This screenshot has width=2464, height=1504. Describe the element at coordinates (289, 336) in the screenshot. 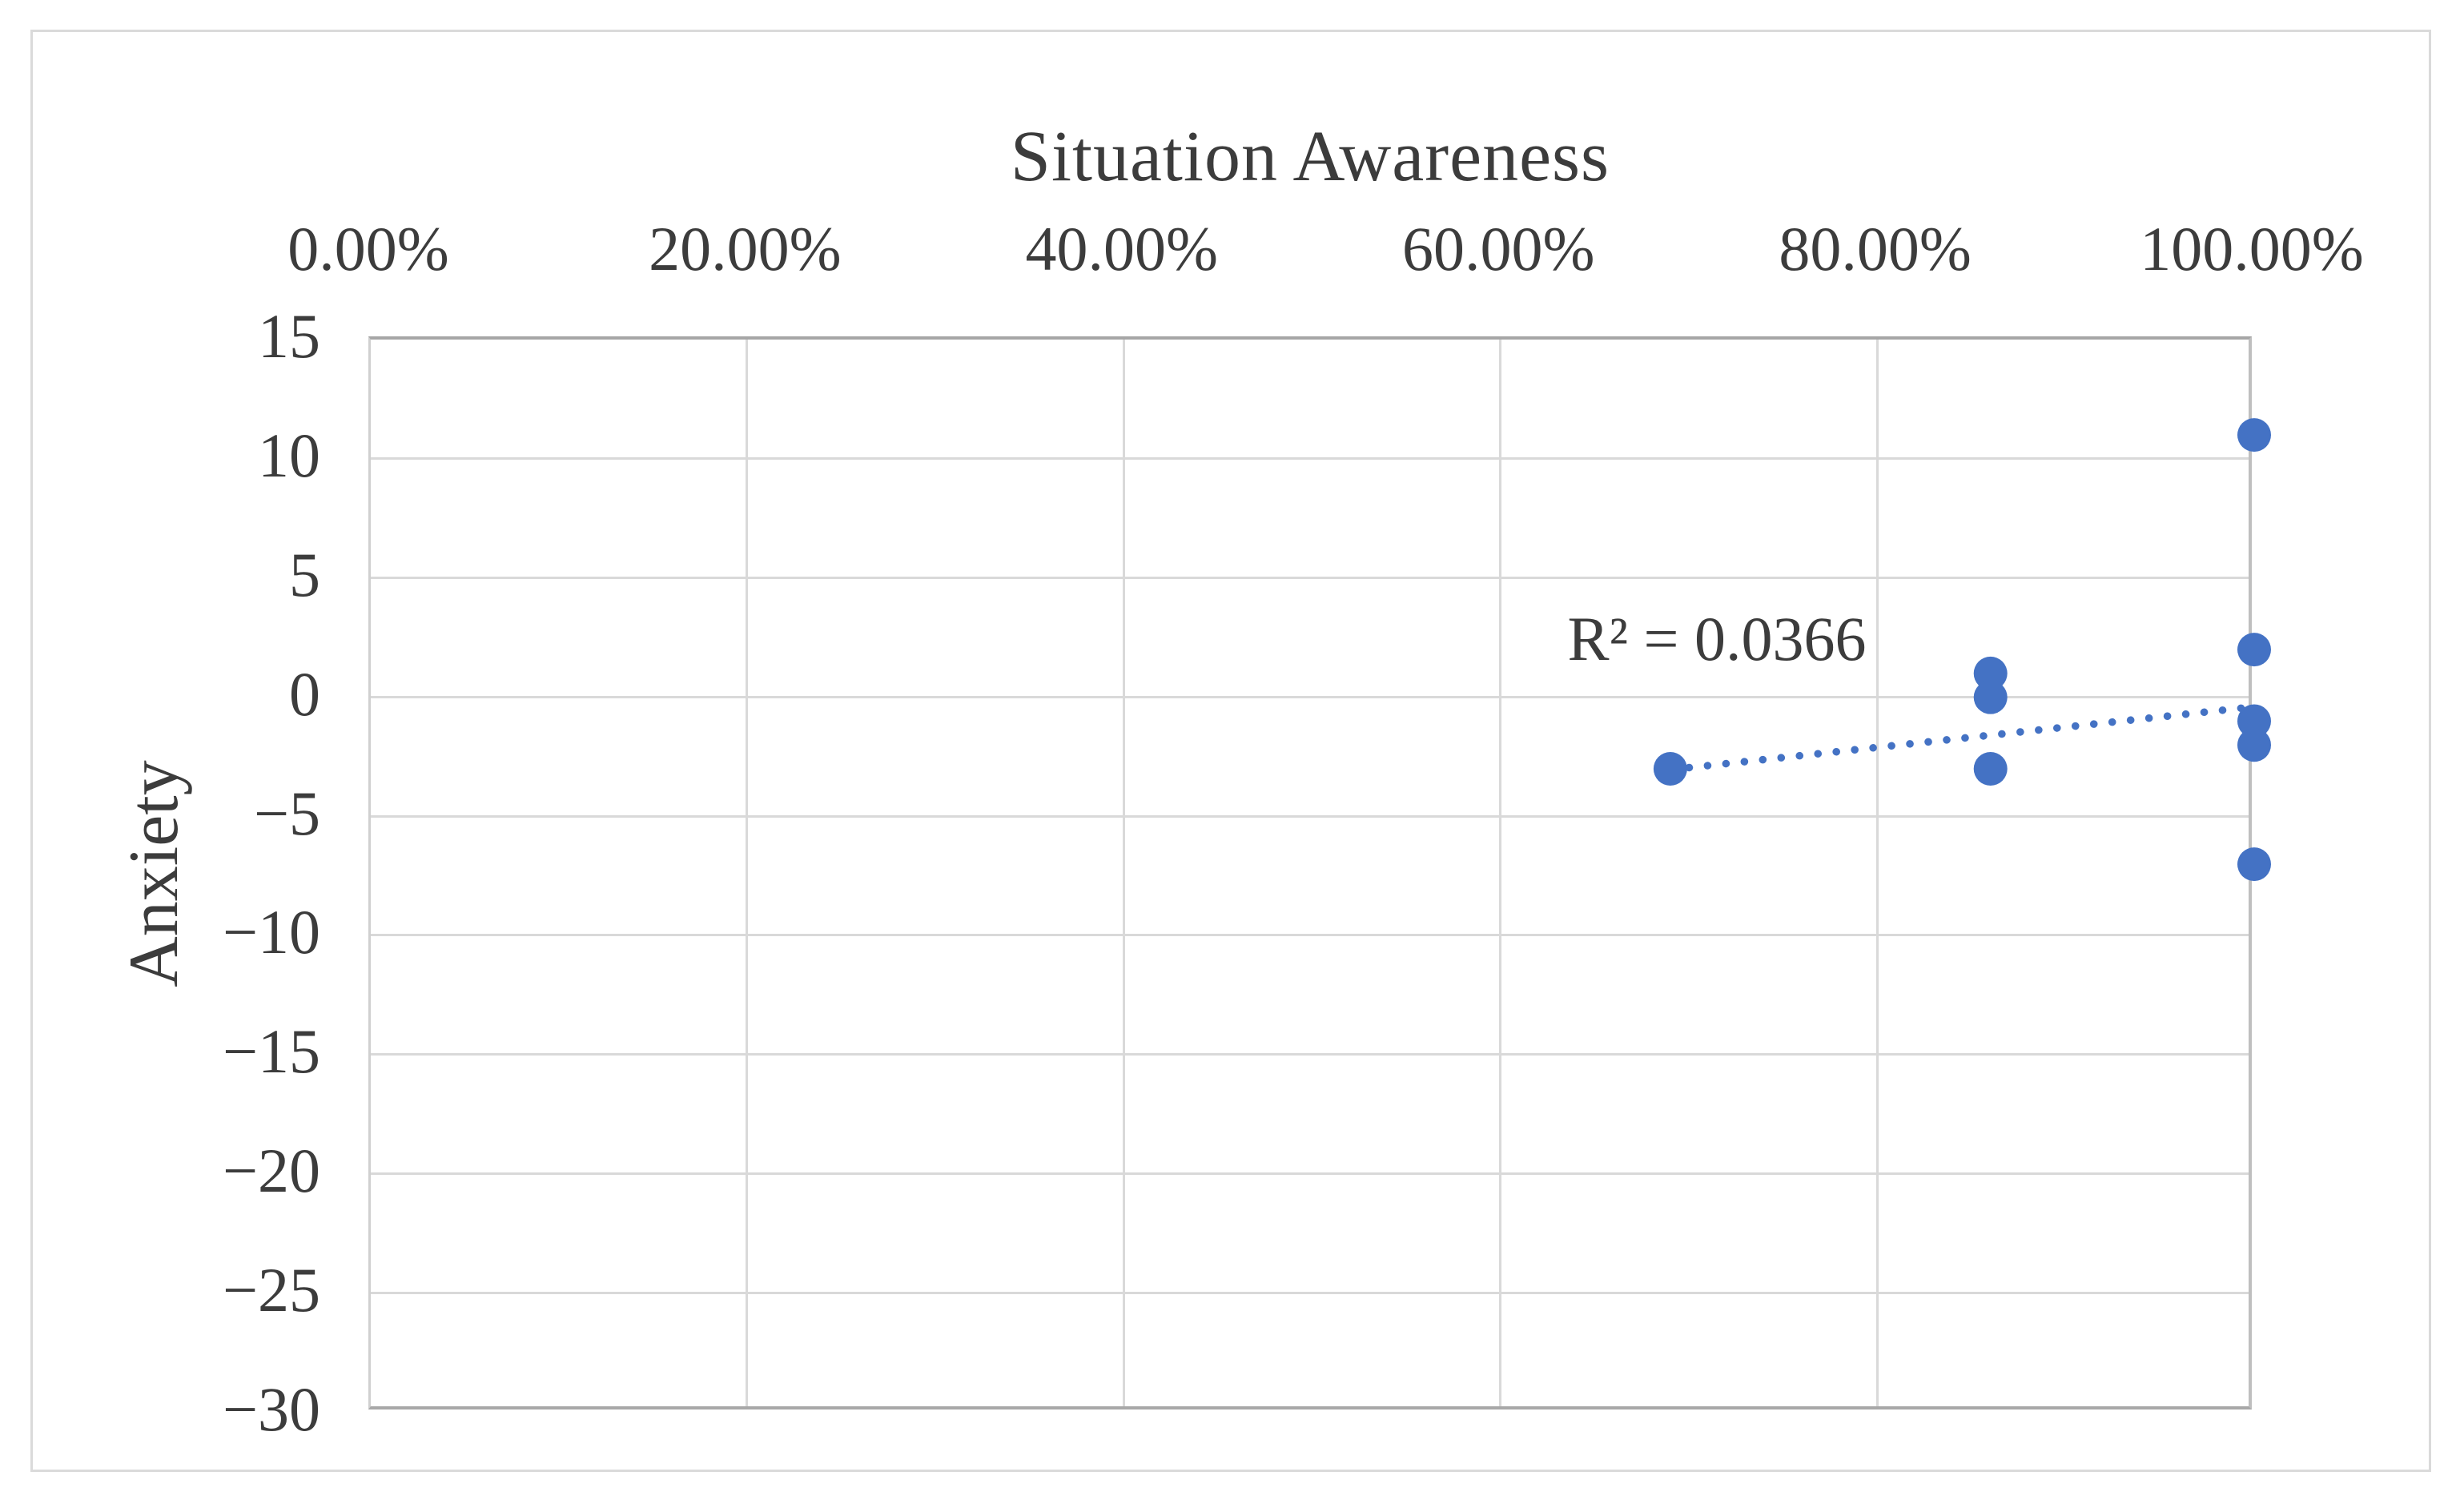

I see `y-axis-tick-label: 15` at that location.